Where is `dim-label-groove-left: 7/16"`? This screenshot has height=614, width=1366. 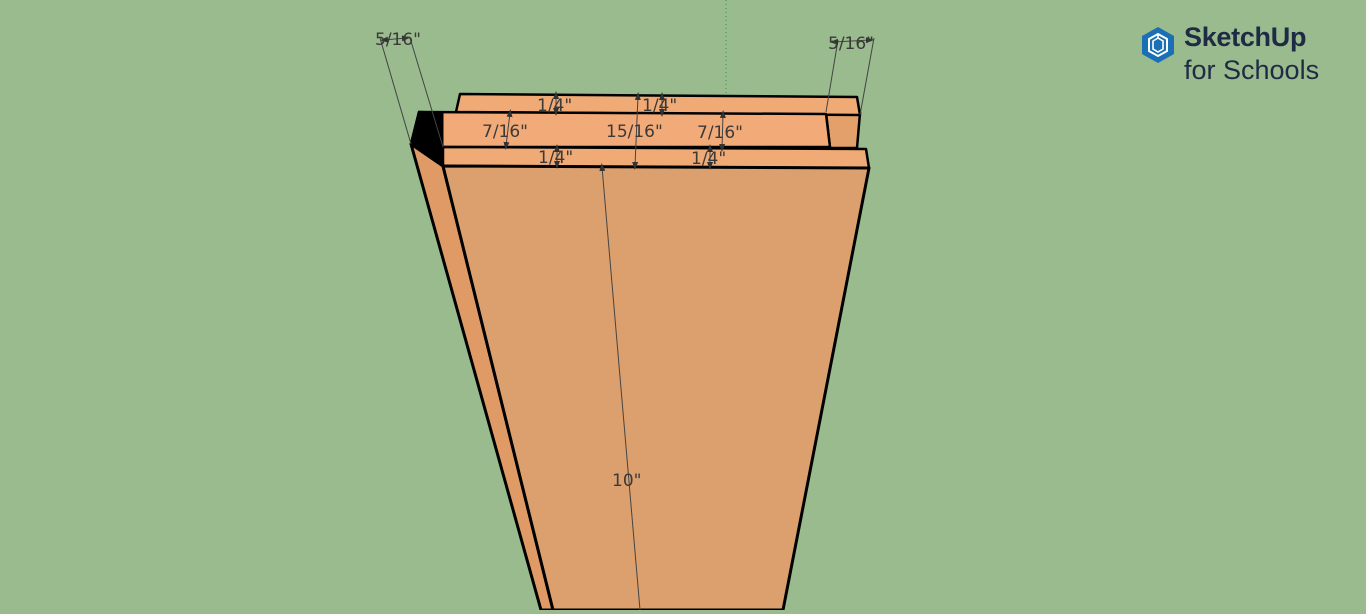
dim-label-groove-left: 7/16" is located at coordinates (505, 132).